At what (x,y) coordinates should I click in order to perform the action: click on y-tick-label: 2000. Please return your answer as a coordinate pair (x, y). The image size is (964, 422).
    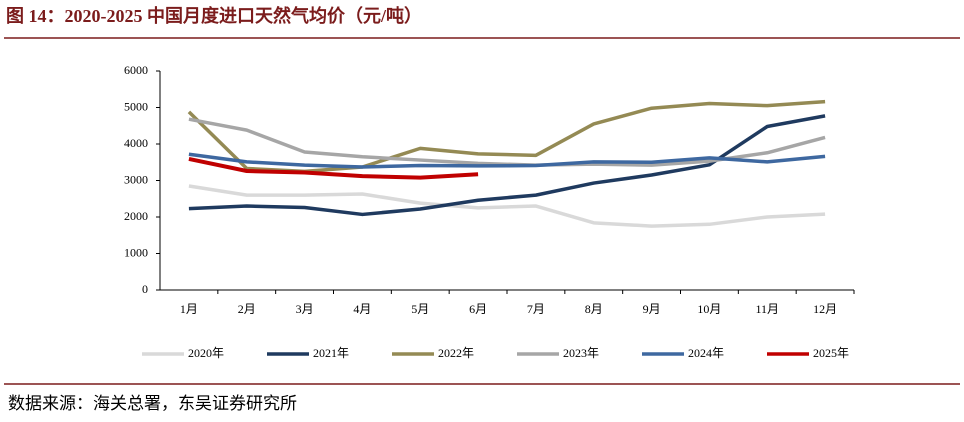
    Looking at the image, I should click on (136, 216).